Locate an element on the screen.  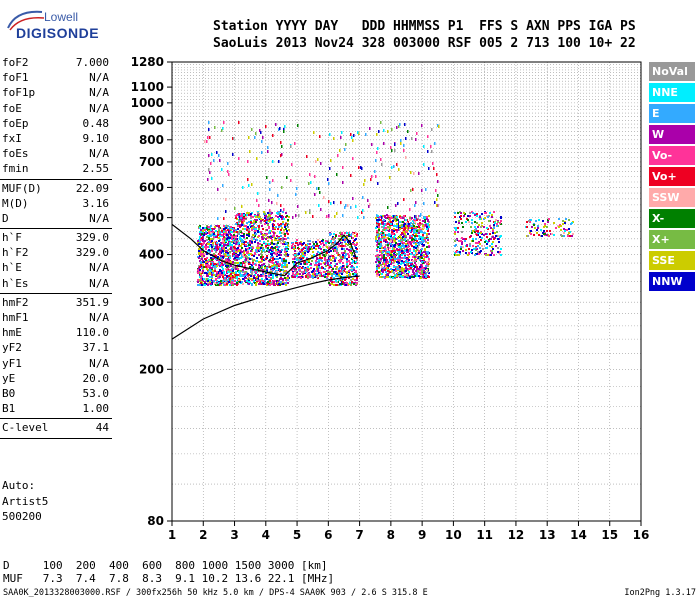
param-row: foEp 0.48 is located at coordinates (56, 124).